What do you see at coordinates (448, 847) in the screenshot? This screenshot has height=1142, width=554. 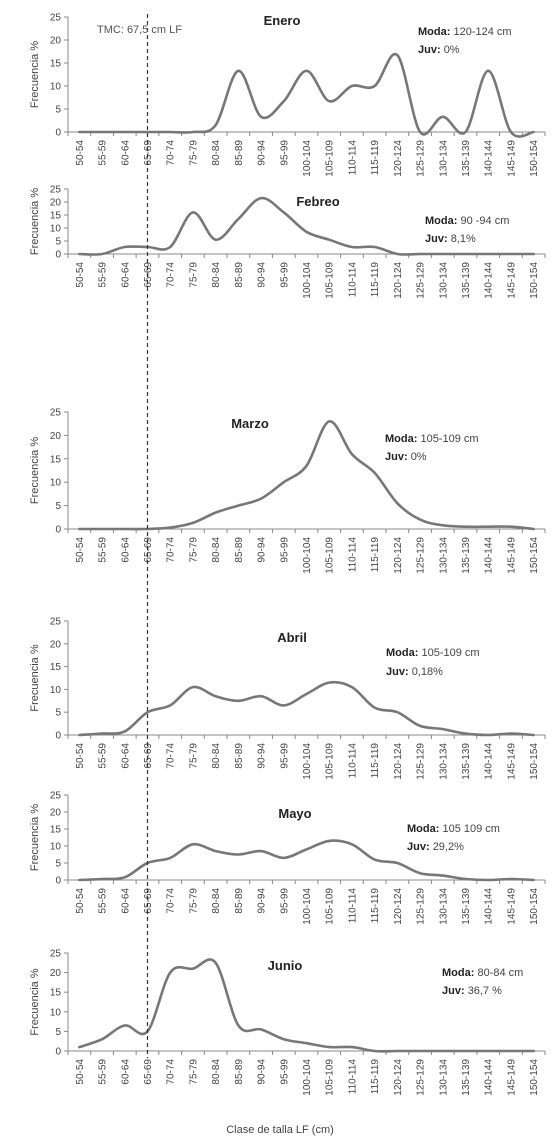 I see `juv-value: 29,2%` at bounding box center [448, 847].